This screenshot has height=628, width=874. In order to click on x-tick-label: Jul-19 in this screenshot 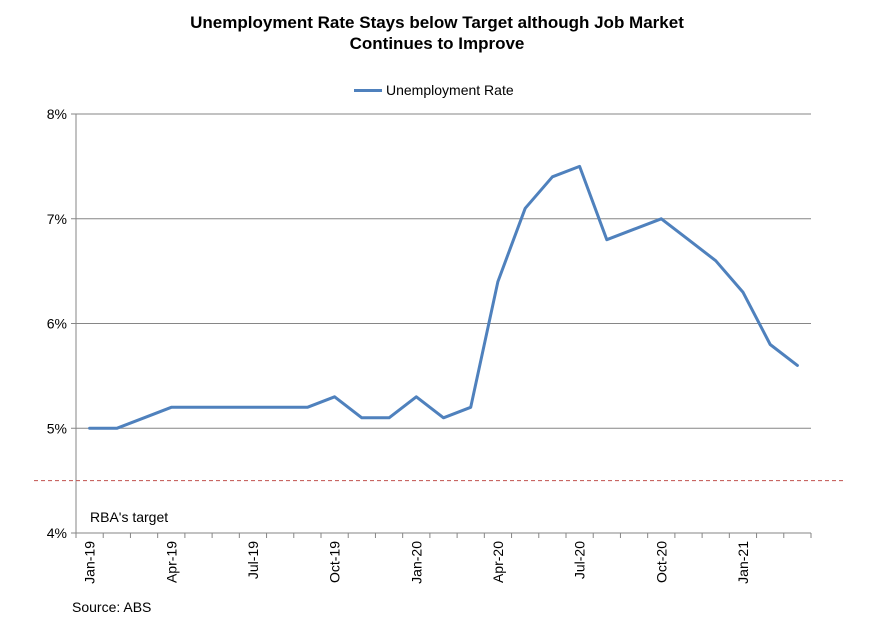, I will do `click(253, 560)`.